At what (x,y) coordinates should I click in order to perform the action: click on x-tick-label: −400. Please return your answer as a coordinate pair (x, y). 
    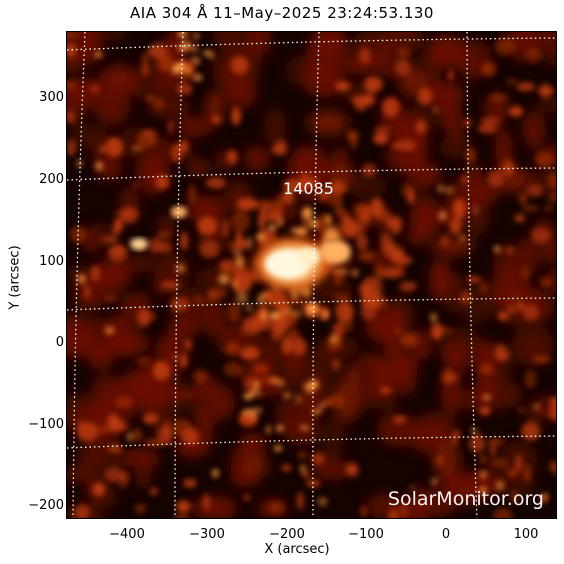
    Looking at the image, I should click on (127, 534).